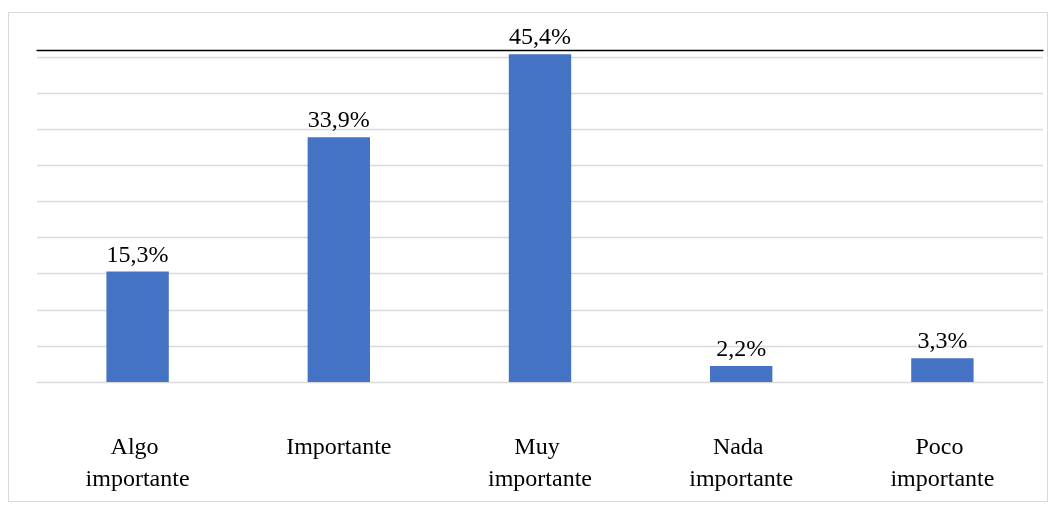 This screenshot has width=1061, height=506. What do you see at coordinates (741, 348) in the screenshot?
I see `data-label: 2,2%` at bounding box center [741, 348].